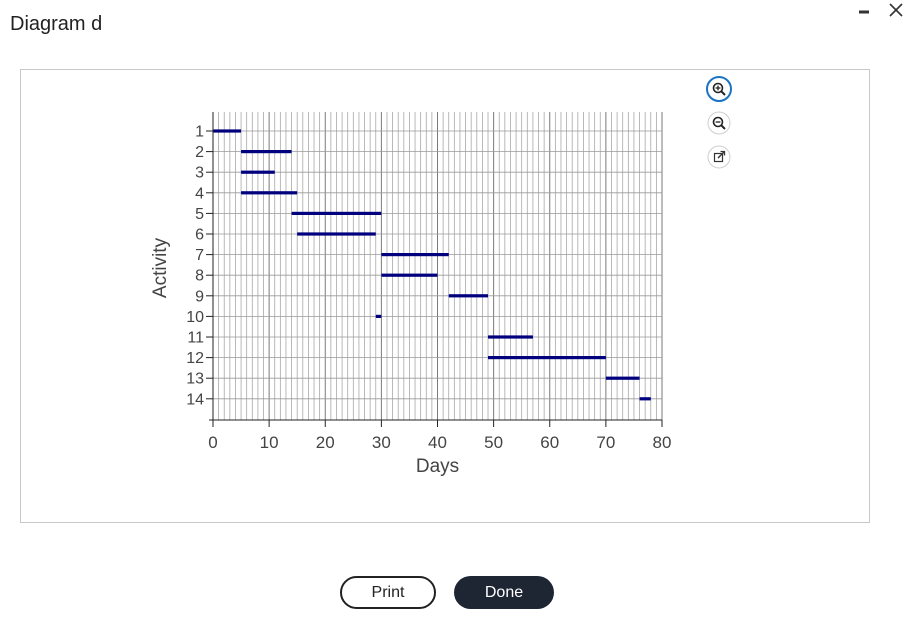 The height and width of the screenshot is (625, 910). I want to click on x-tick-label: 20, so click(325, 442).